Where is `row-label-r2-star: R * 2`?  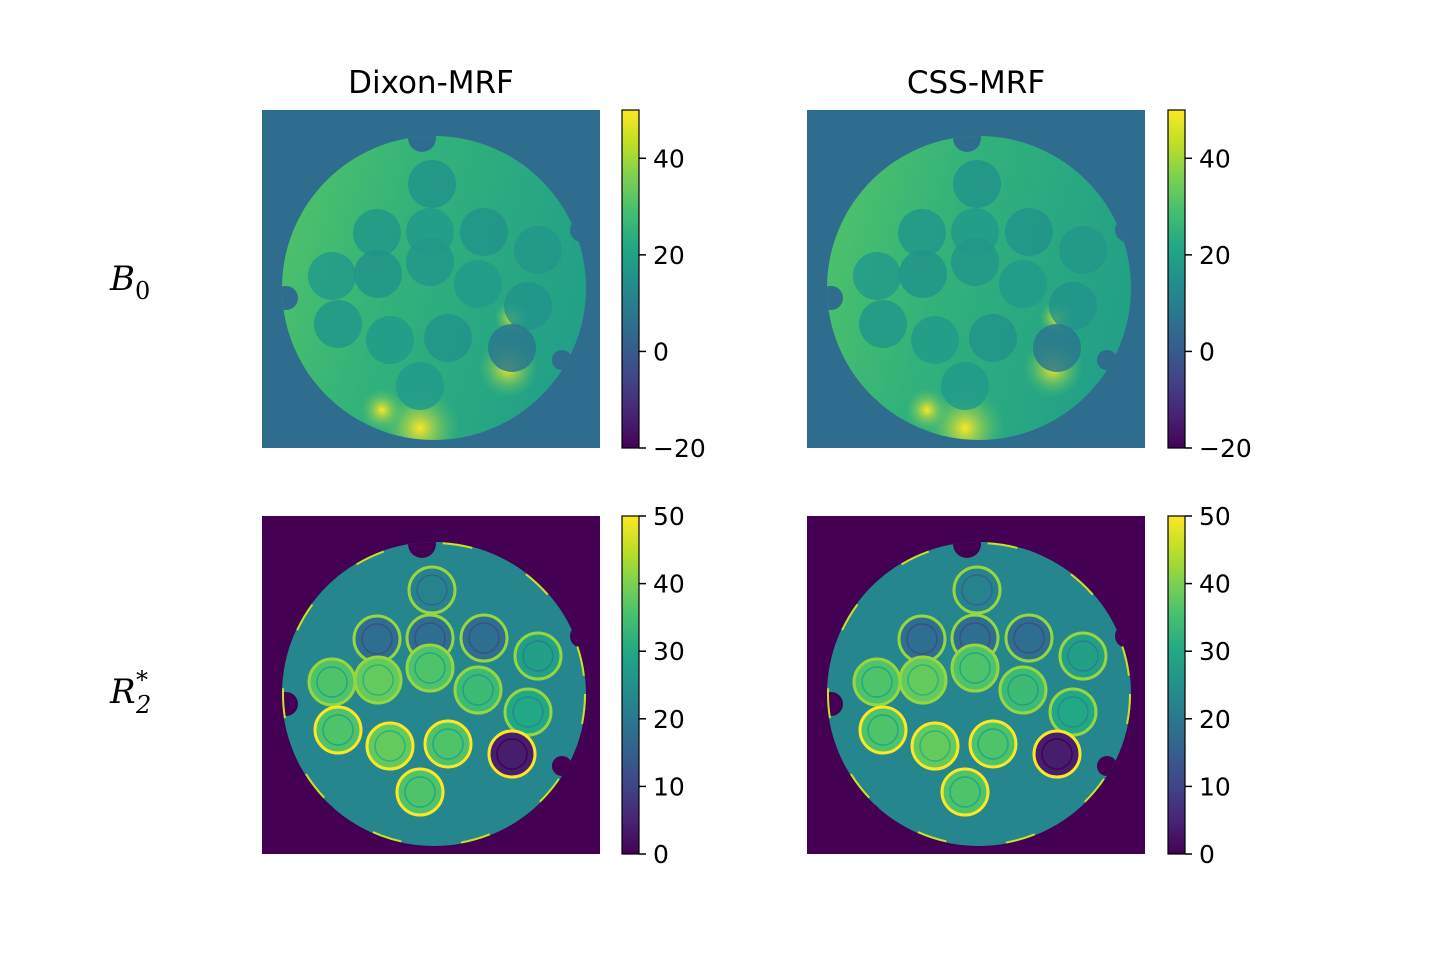 row-label-r2-star: R * 2 is located at coordinates (130, 692).